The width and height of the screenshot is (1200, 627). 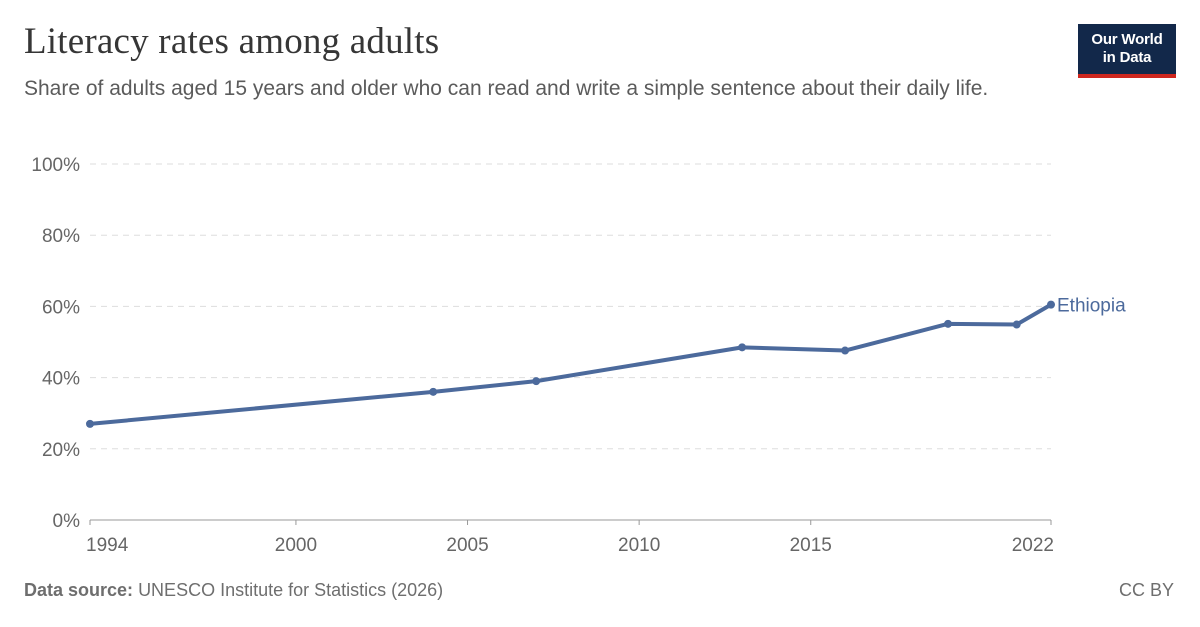 What do you see at coordinates (61, 379) in the screenshot?
I see `y-tick-label: 40%` at bounding box center [61, 379].